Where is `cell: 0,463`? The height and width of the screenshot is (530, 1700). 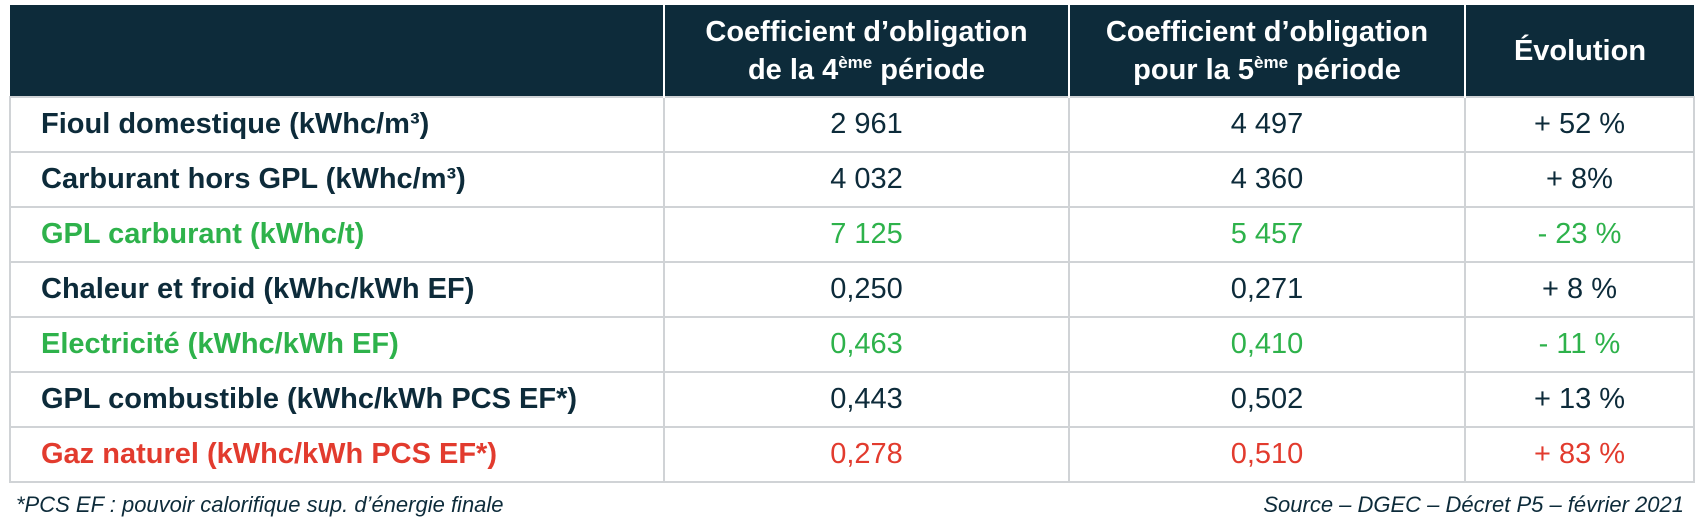 cell: 0,463 is located at coordinates (866, 344).